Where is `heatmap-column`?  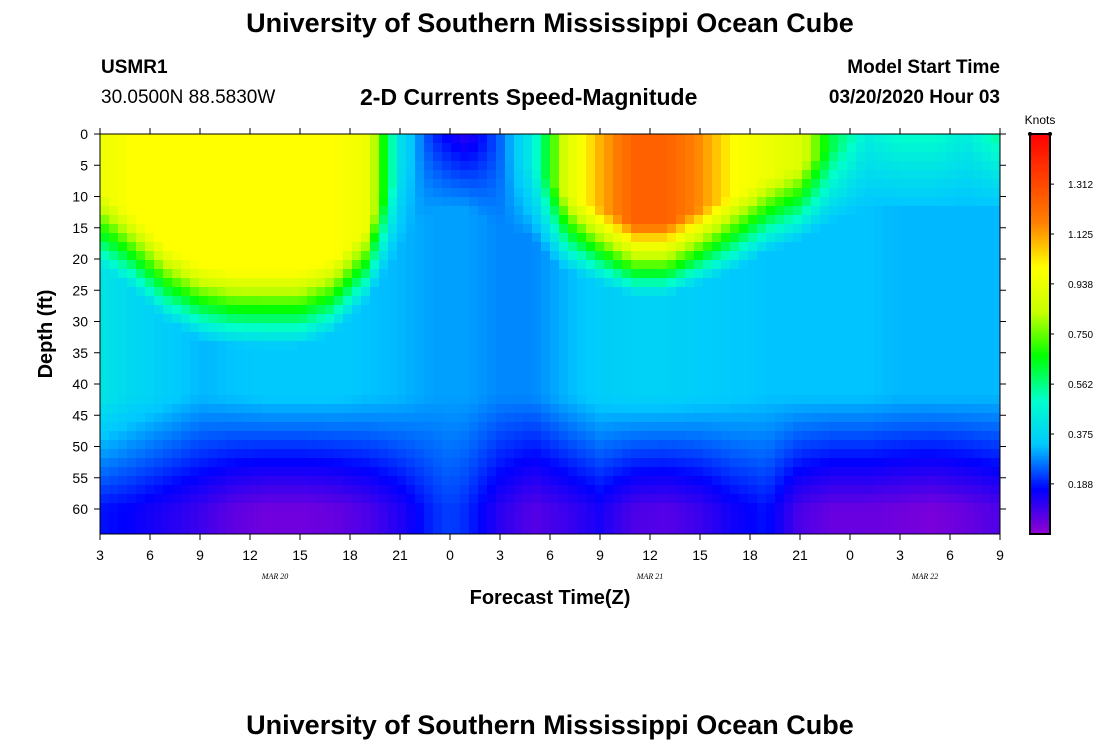 heatmap-column is located at coordinates (357, 334).